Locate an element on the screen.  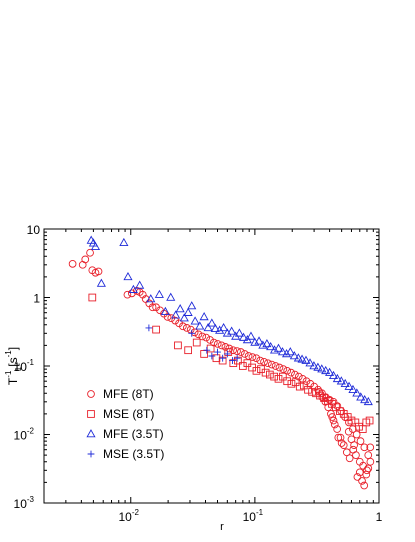
y-tick-label: 10-3 is located at coordinates (24, 503).